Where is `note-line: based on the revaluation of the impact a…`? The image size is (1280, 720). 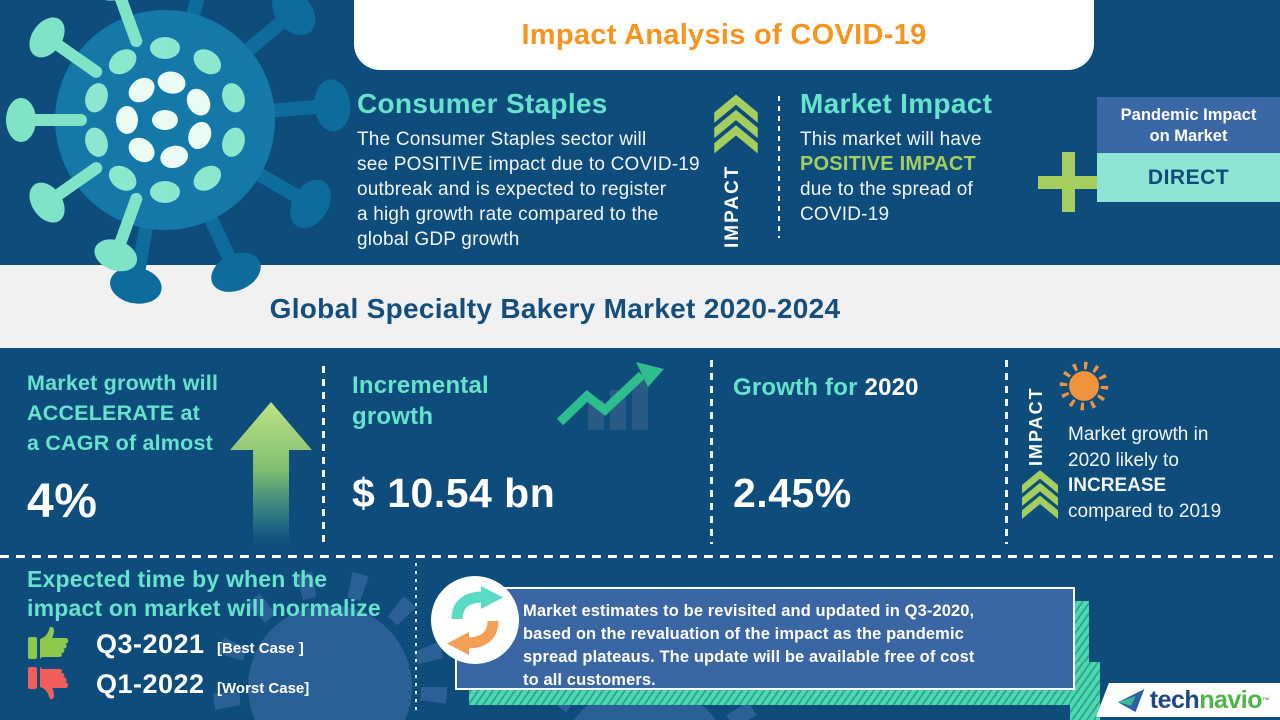 note-line: based on the revaluation of the impact a… is located at coordinates (743, 634).